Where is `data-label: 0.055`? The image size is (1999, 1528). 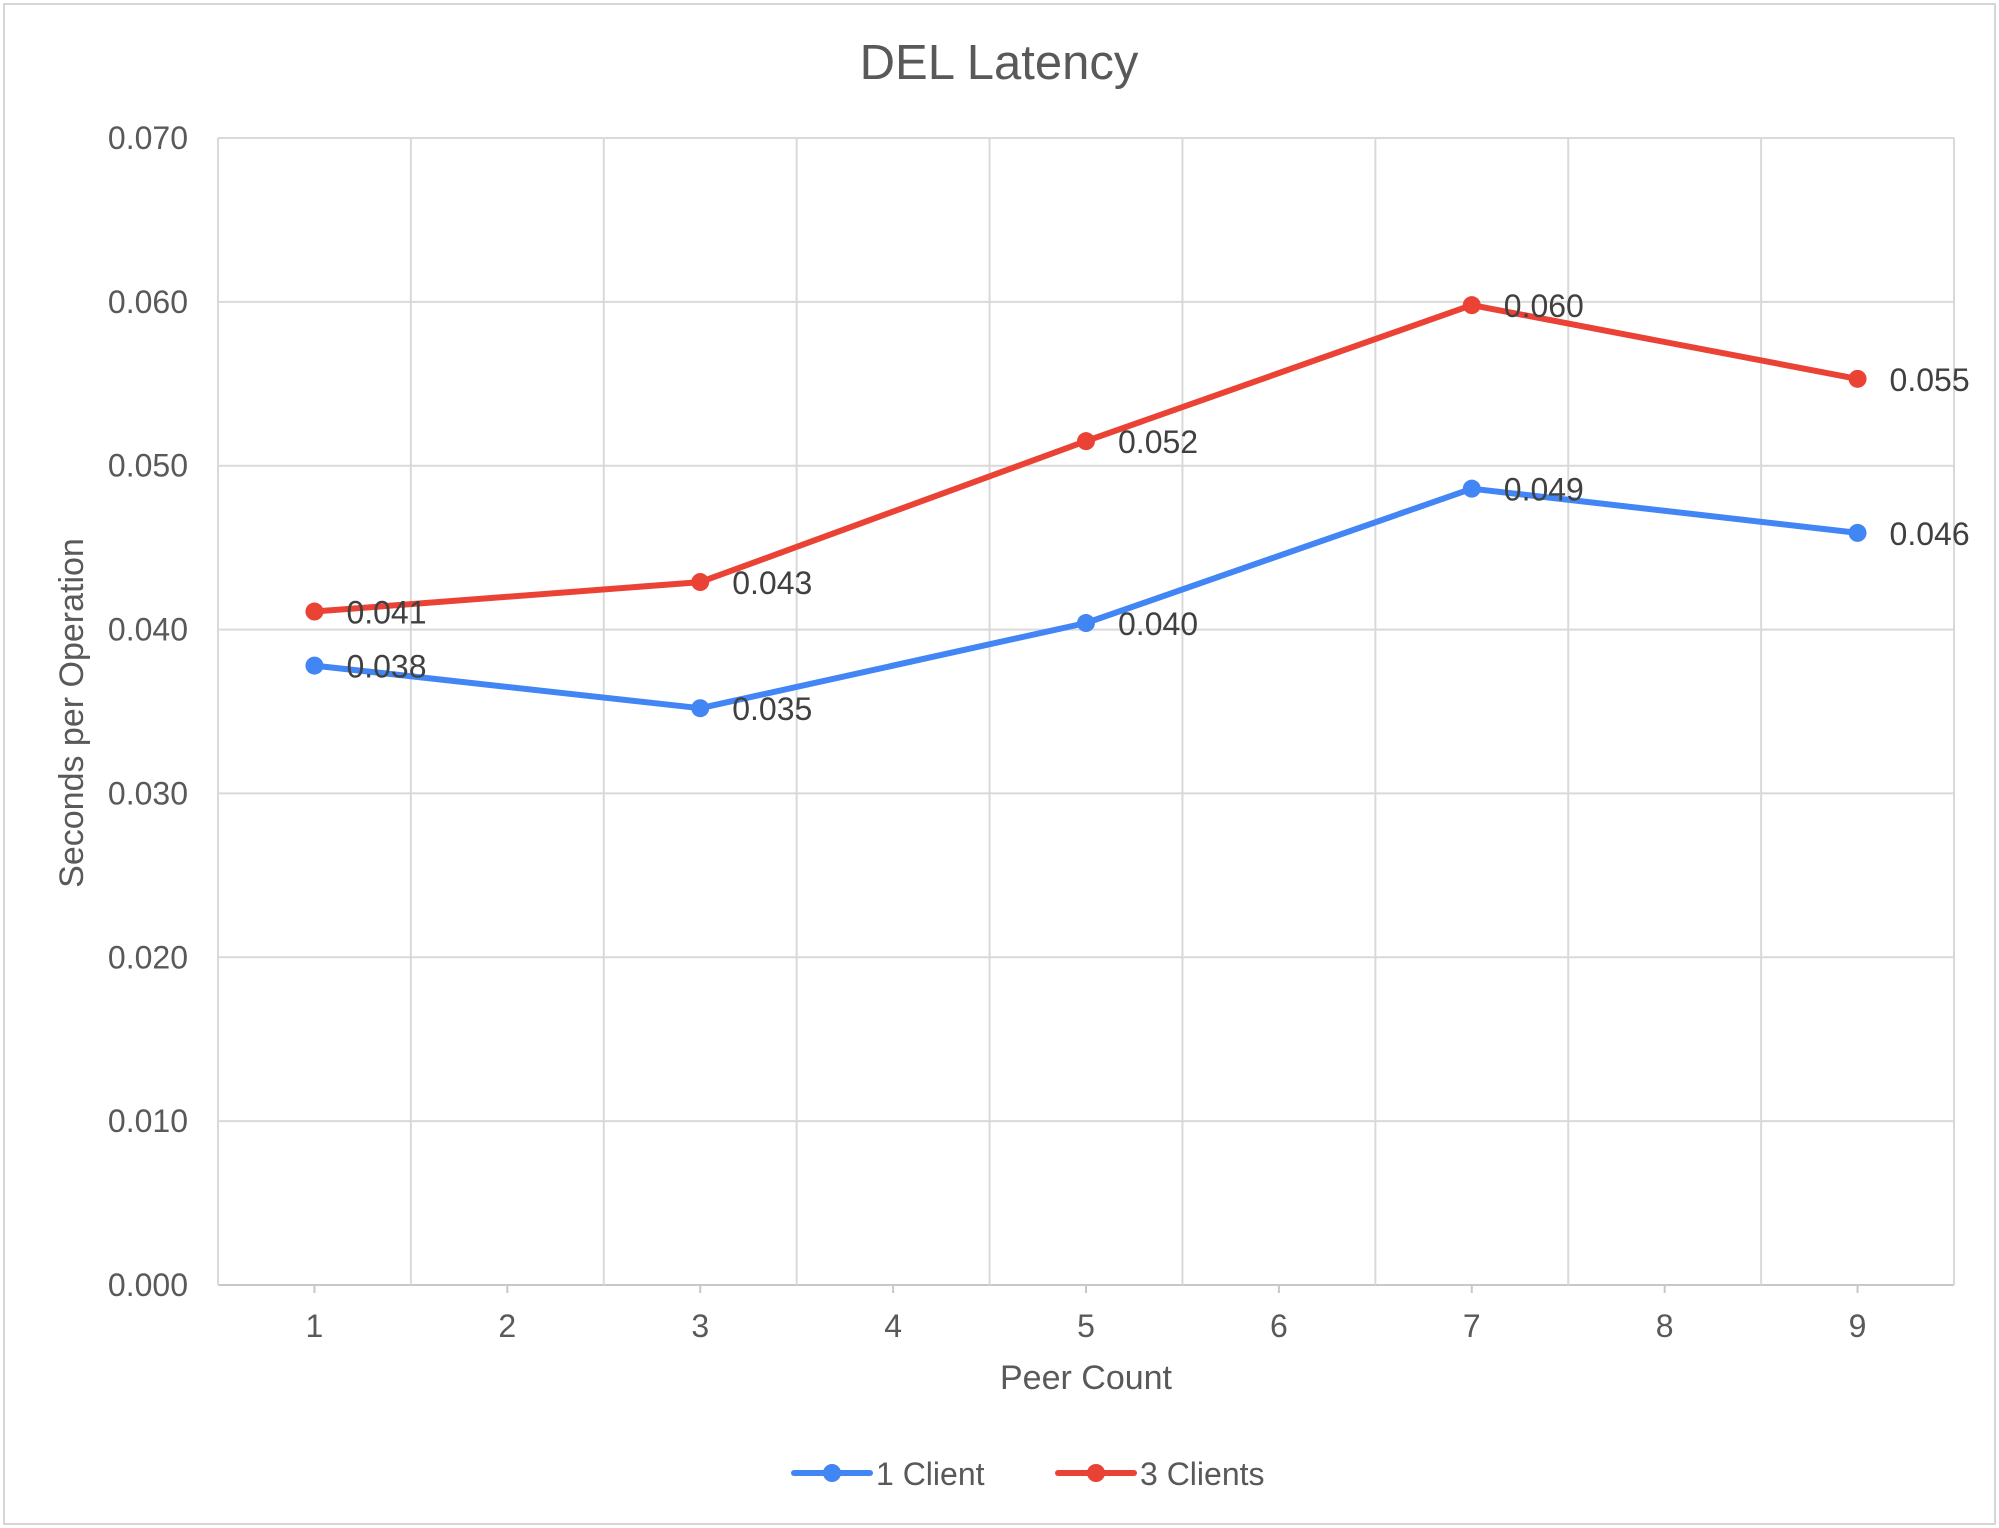
data-label: 0.055 is located at coordinates (1930, 380).